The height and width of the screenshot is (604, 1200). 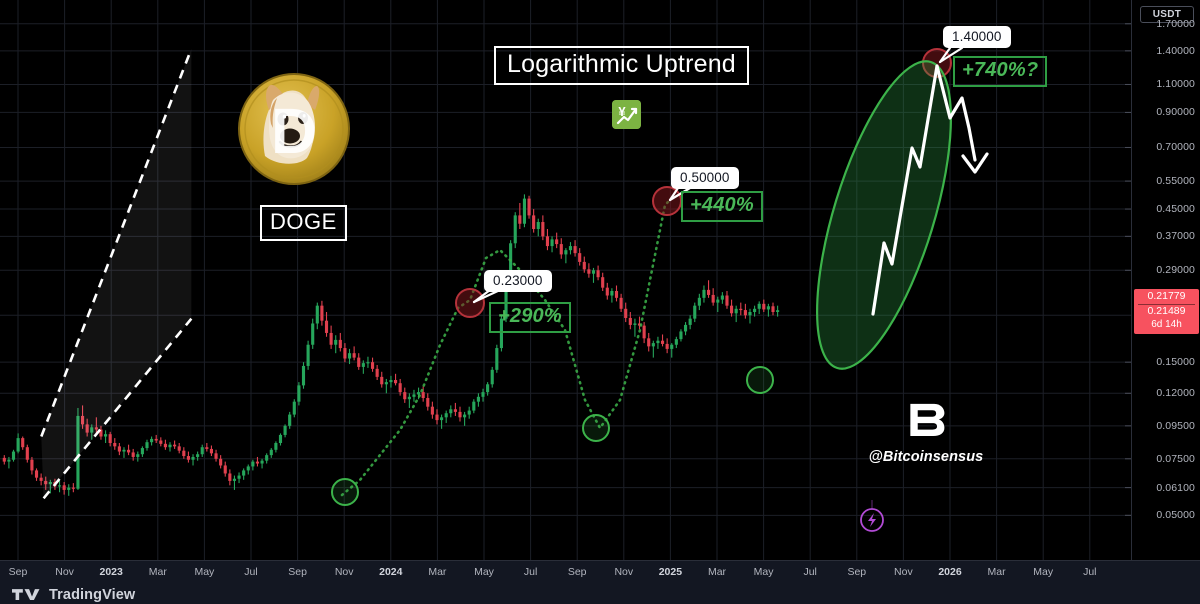 I want to click on watermark-handle: @Bitcoinsensus, so click(x=926, y=457).